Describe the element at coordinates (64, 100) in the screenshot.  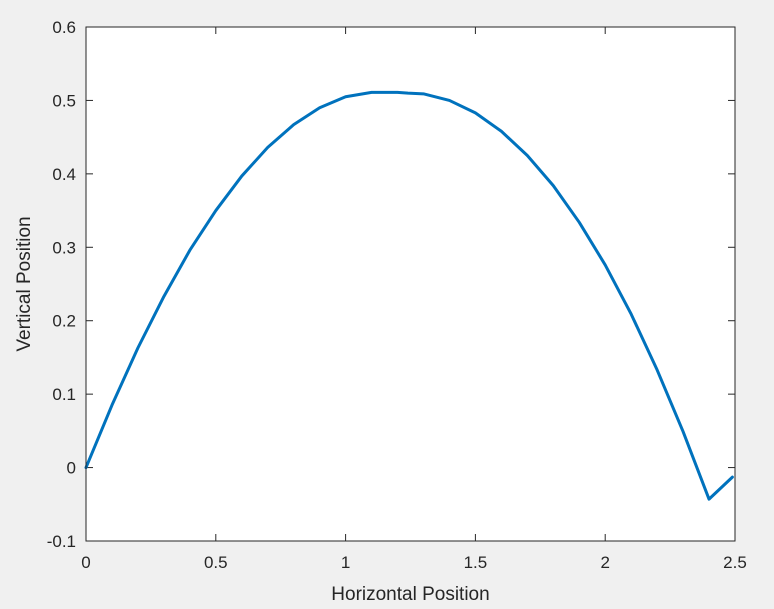
I see `y-tick-label: 0.5` at that location.